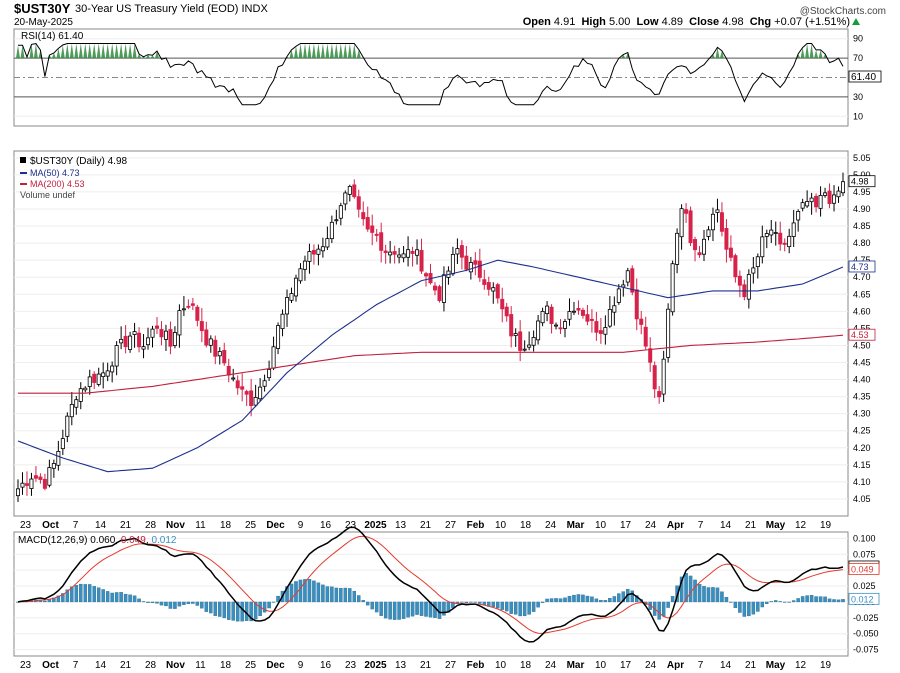 The image size is (900, 673). Describe the element at coordinates (564, 22) in the screenshot. I see `open-value: 4.91` at that location.